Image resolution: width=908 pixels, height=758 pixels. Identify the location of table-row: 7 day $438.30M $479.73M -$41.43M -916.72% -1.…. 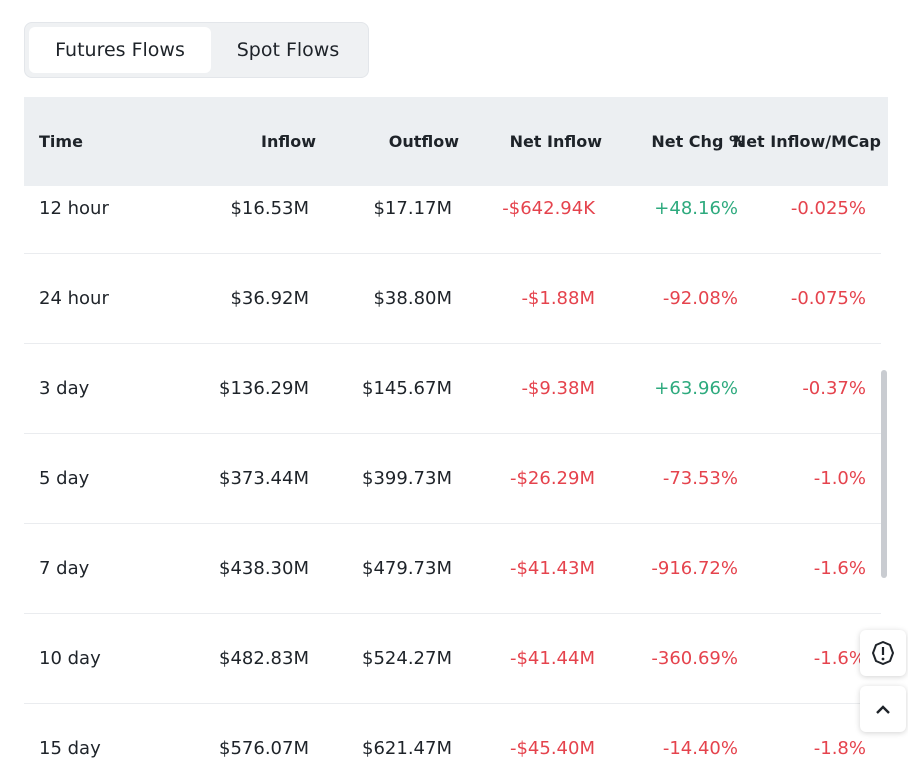
(452, 568).